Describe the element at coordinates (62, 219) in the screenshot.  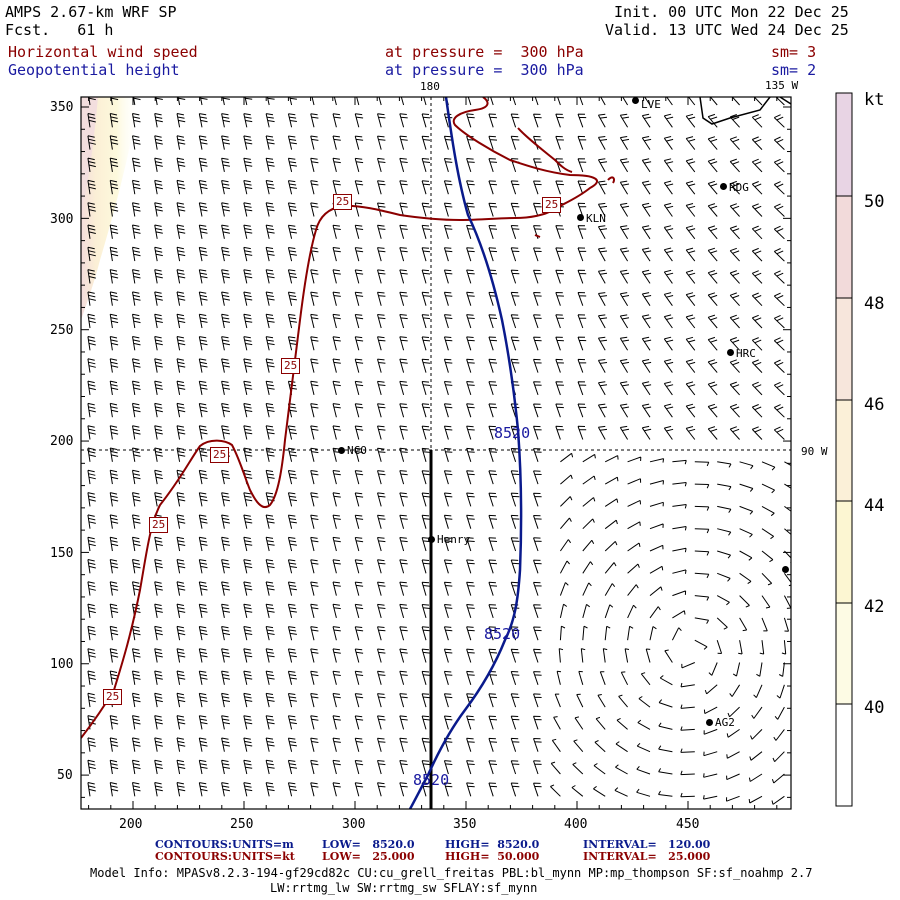
I see `y-tick-label-300: 300` at that location.